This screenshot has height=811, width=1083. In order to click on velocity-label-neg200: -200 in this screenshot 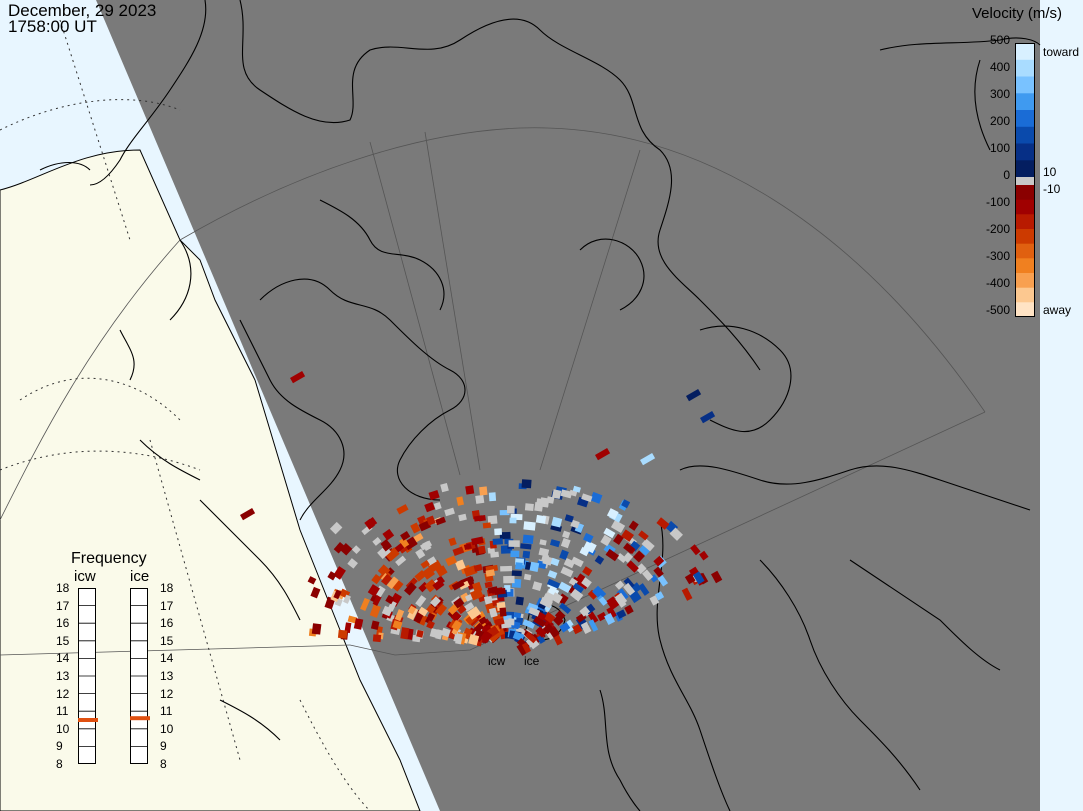, I will do `click(997, 229)`.